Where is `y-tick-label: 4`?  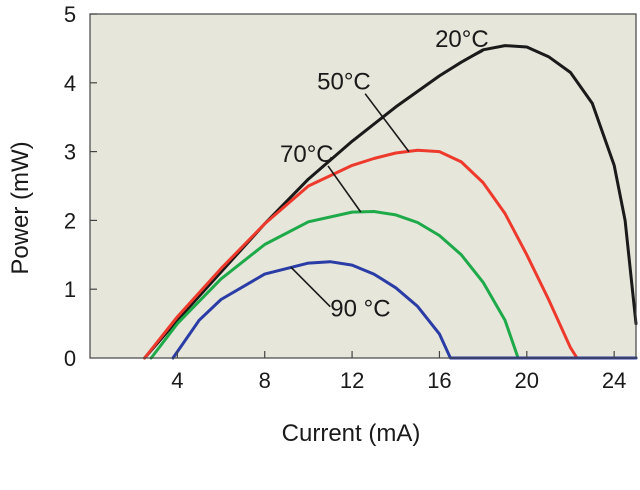
y-tick-label: 4 is located at coordinates (70, 83).